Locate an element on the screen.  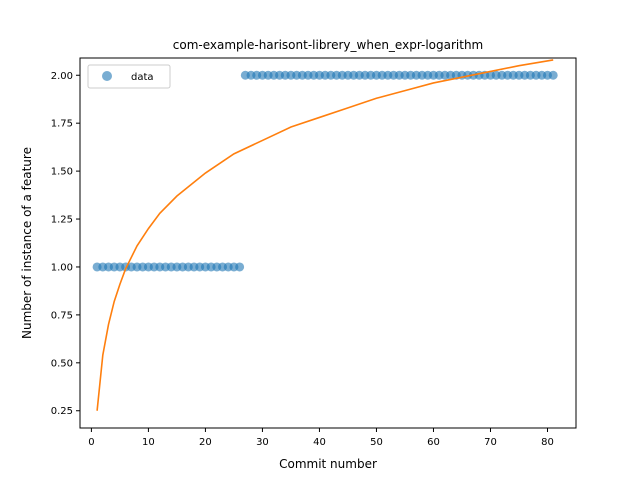
legend-box is located at coordinates (129, 76).